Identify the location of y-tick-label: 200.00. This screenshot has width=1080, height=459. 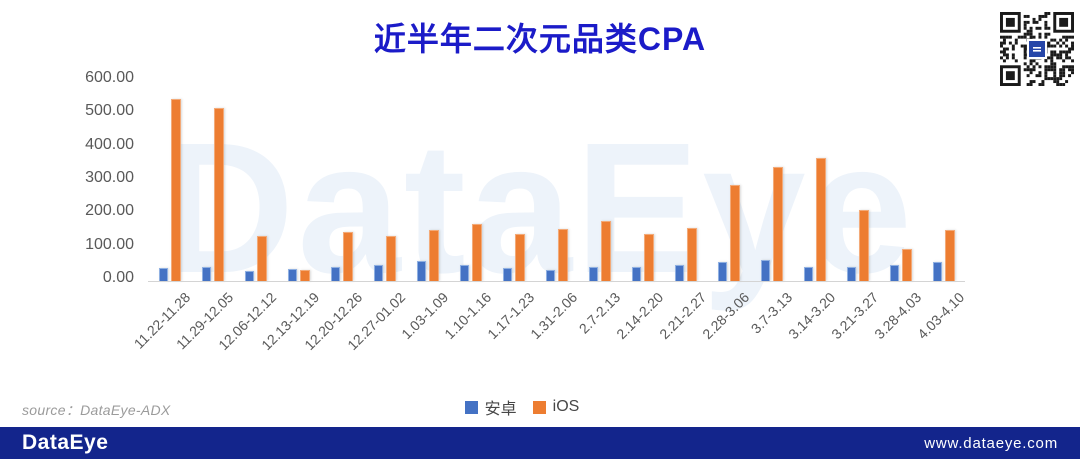
(109, 211).